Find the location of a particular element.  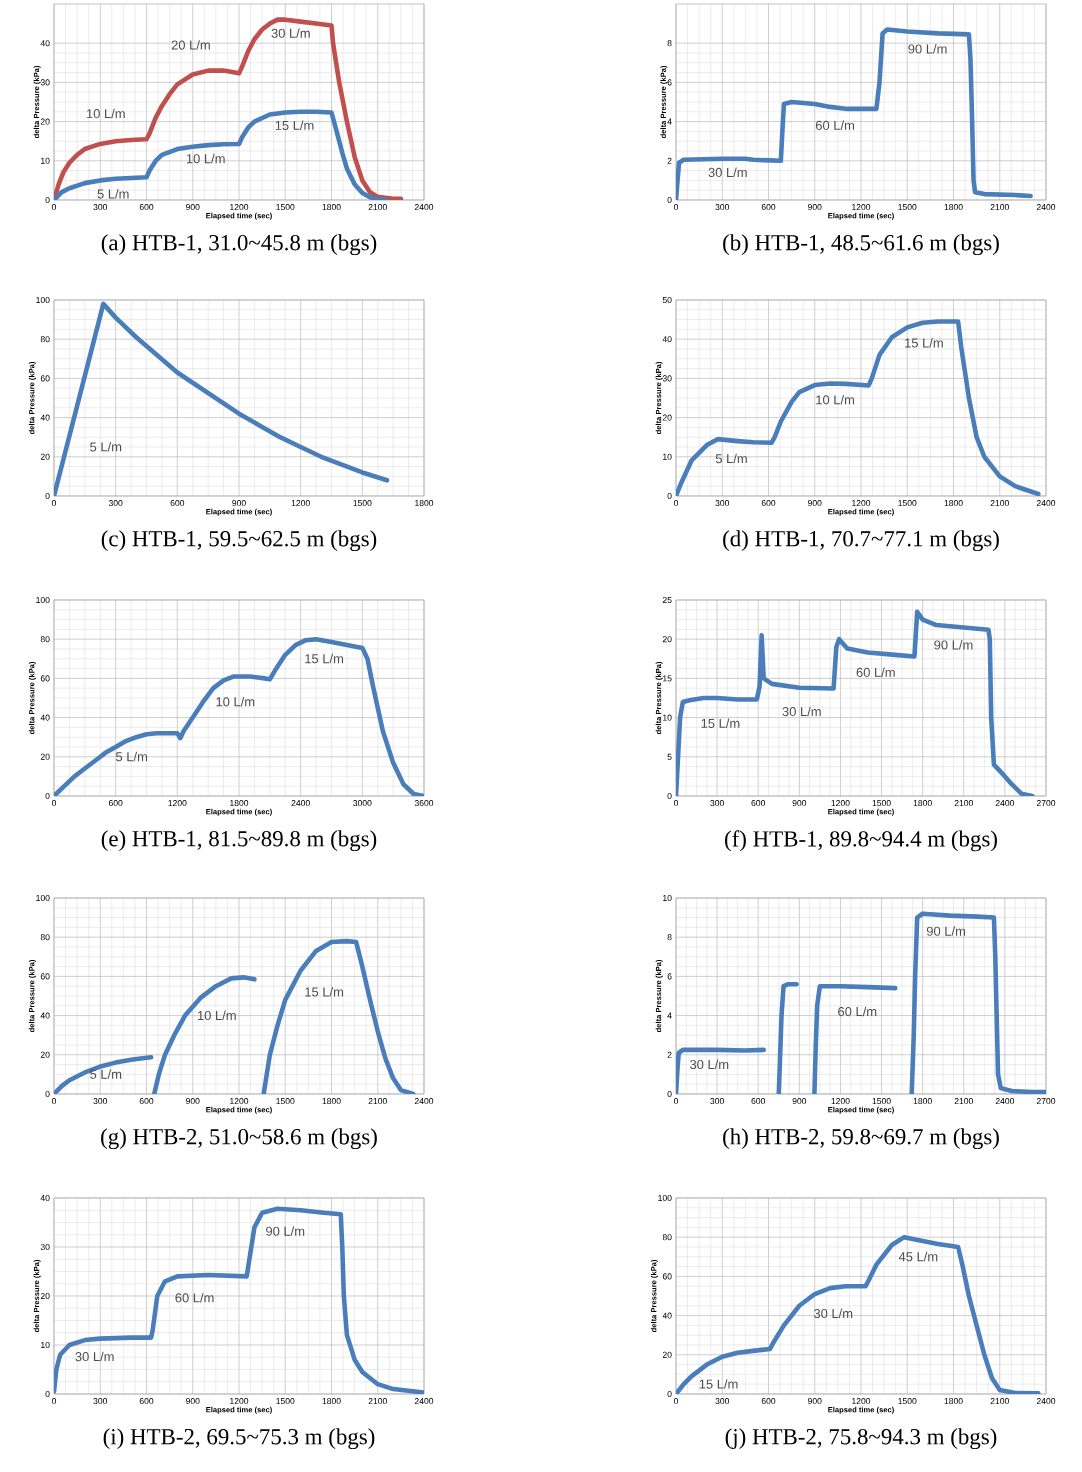

text: (g) HTB-2, 51.0~58.6 m (bgs) is located at coordinates (239, 1139).